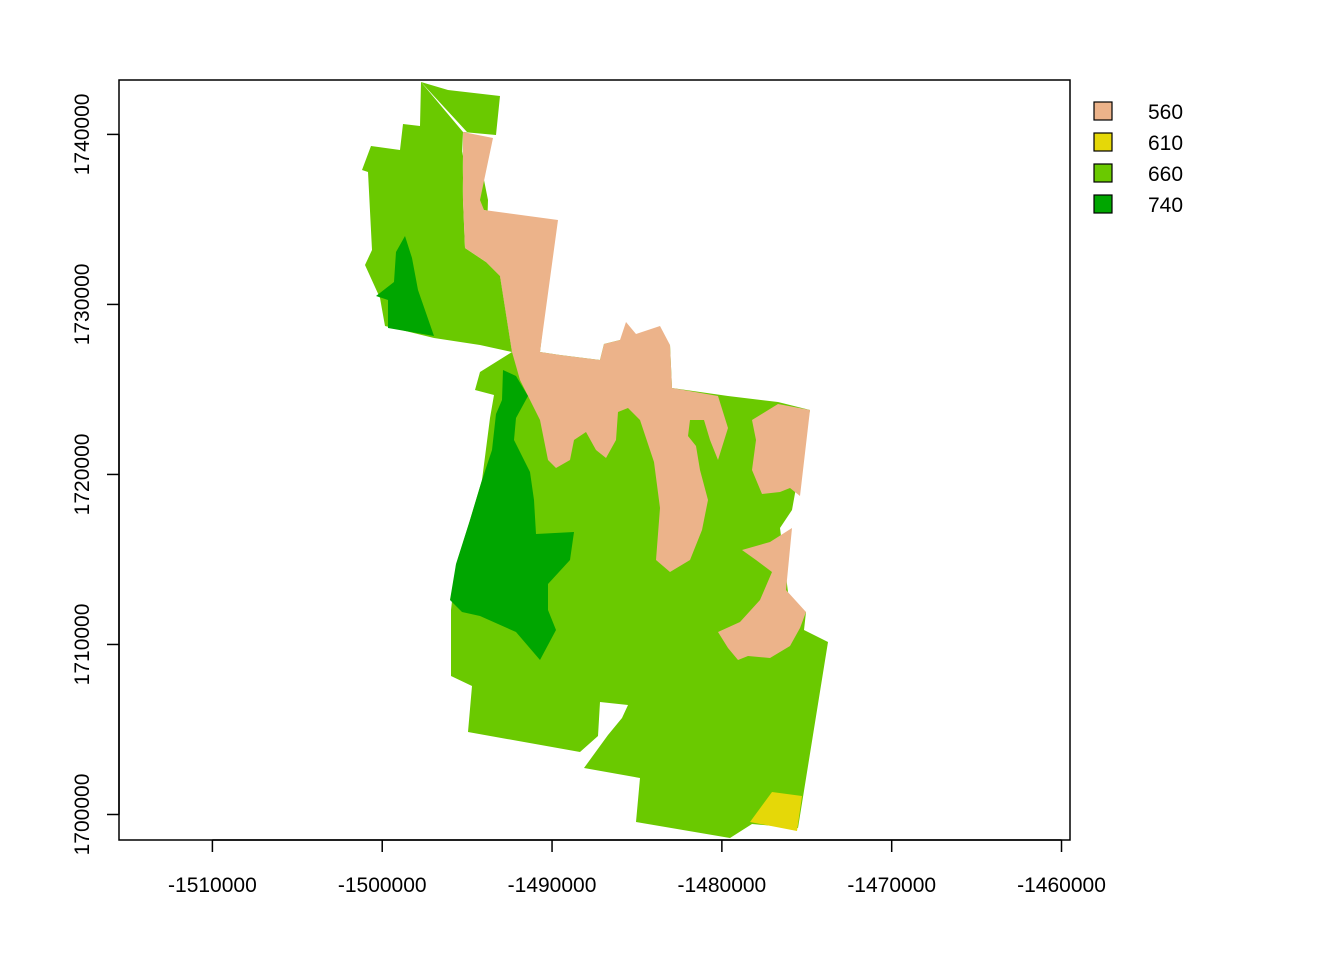 The image size is (1344, 960). Describe the element at coordinates (382, 885) in the screenshot. I see `x-tick-label: -1500000` at that location.